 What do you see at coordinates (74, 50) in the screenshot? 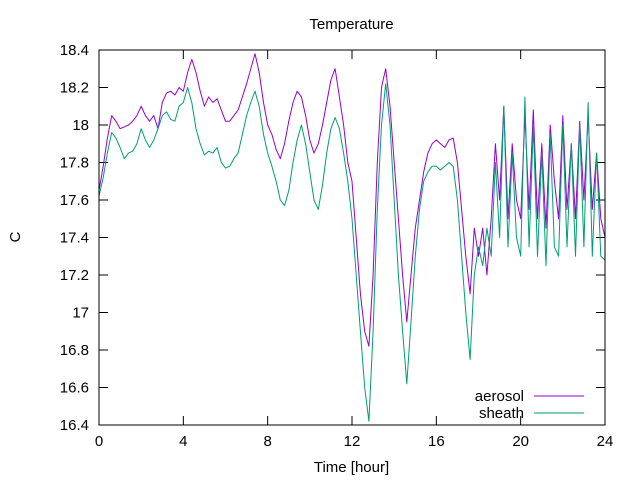
I see `y-tick-label: 18.4` at bounding box center [74, 50].